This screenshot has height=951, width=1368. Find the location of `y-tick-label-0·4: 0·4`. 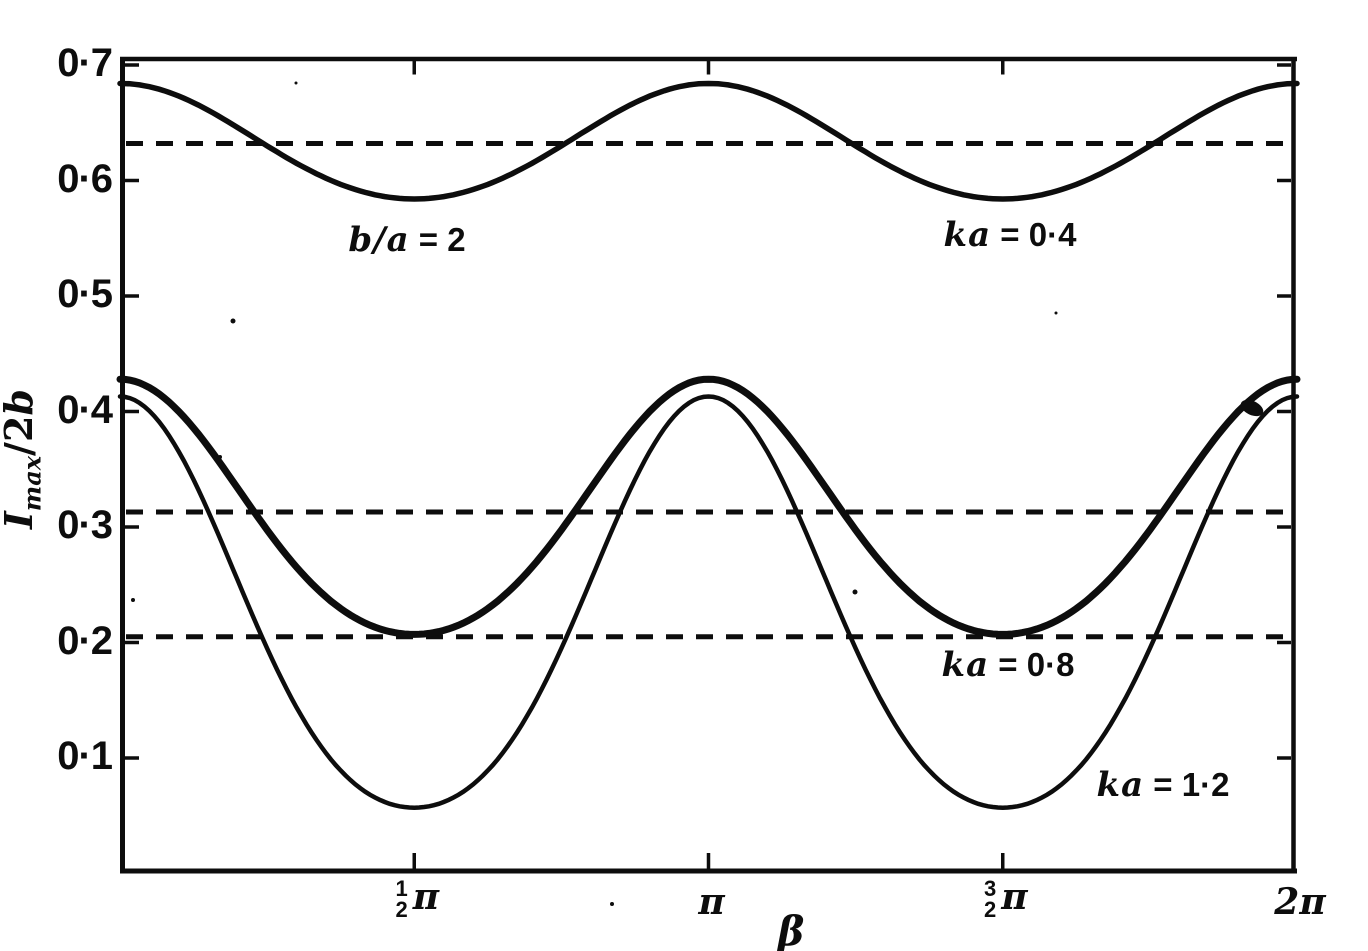

y-tick-label-0·4: 0·4 is located at coordinates (85, 409).